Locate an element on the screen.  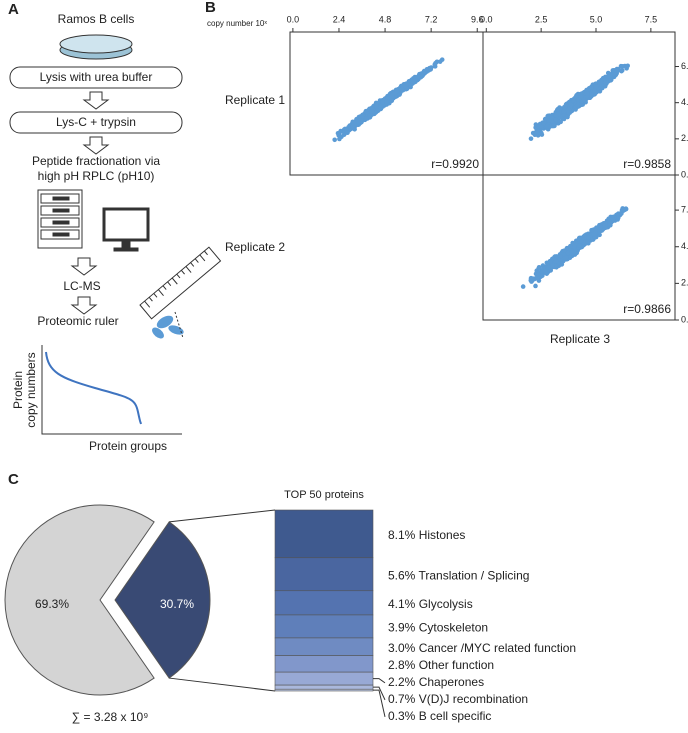
arrow is located at coordinates (96, 100).